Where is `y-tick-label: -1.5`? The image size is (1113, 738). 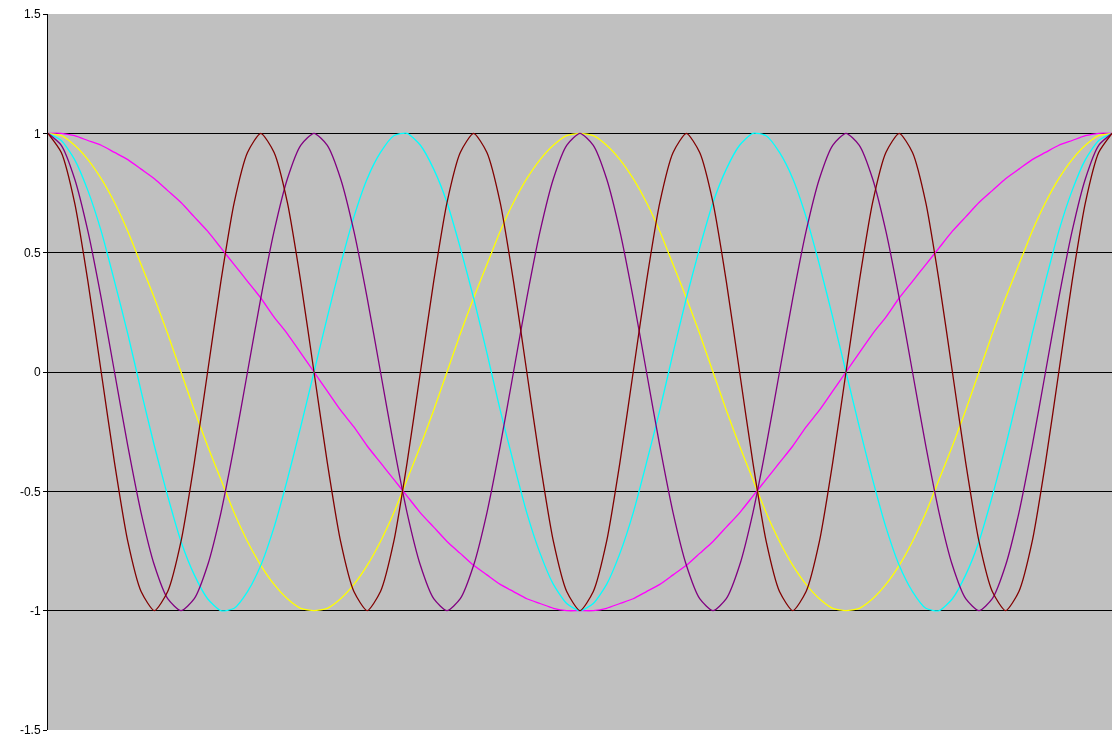 y-tick-label: -1.5 is located at coordinates (30, 730).